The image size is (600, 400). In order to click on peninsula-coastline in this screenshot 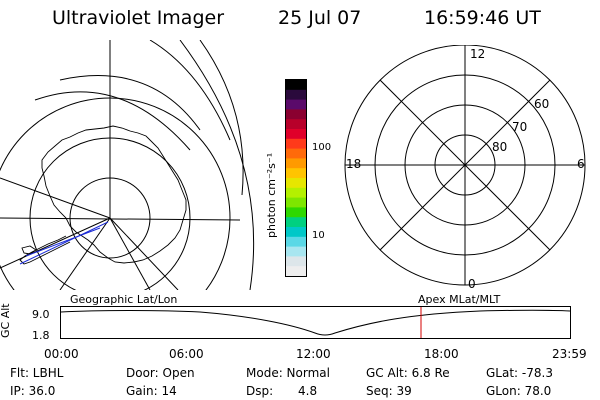, I will do `click(45, 250)`.